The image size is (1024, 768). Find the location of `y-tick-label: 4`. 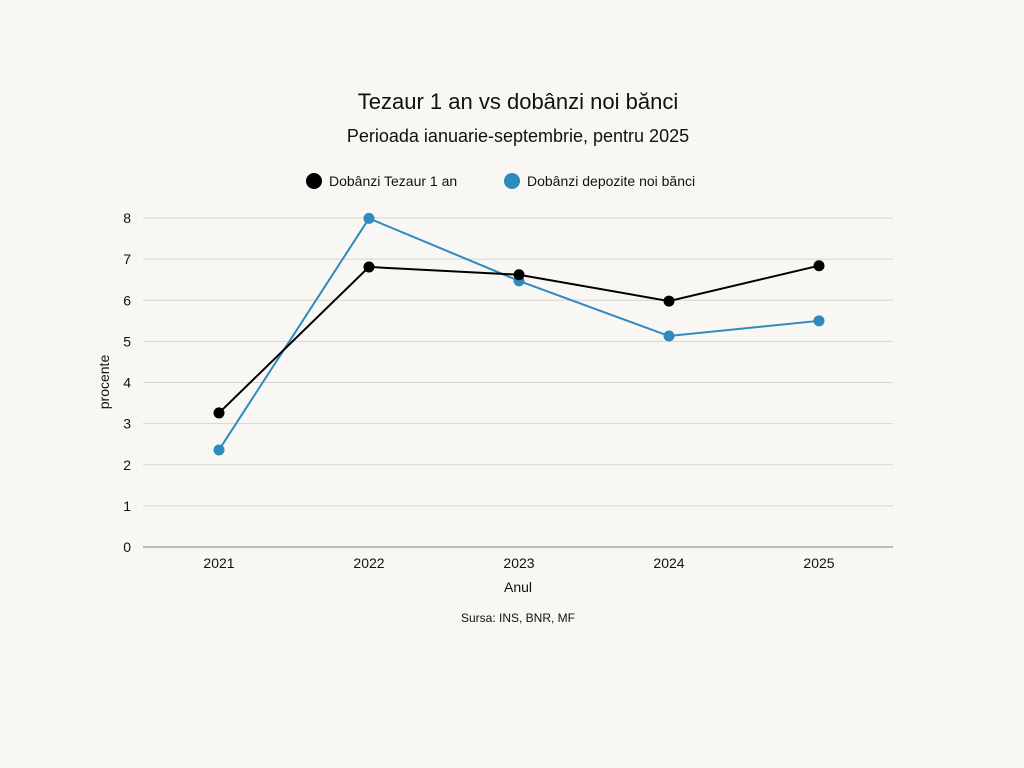

y-tick-label: 4 is located at coordinates (127, 383).